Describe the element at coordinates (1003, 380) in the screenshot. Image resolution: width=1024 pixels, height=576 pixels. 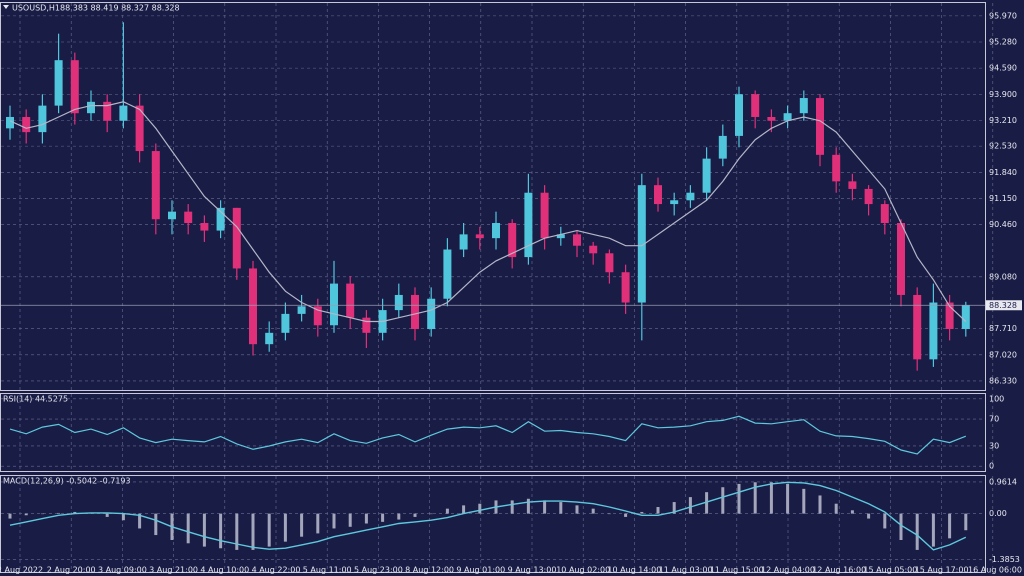
I see `y-tick-label: 86.330` at that location.